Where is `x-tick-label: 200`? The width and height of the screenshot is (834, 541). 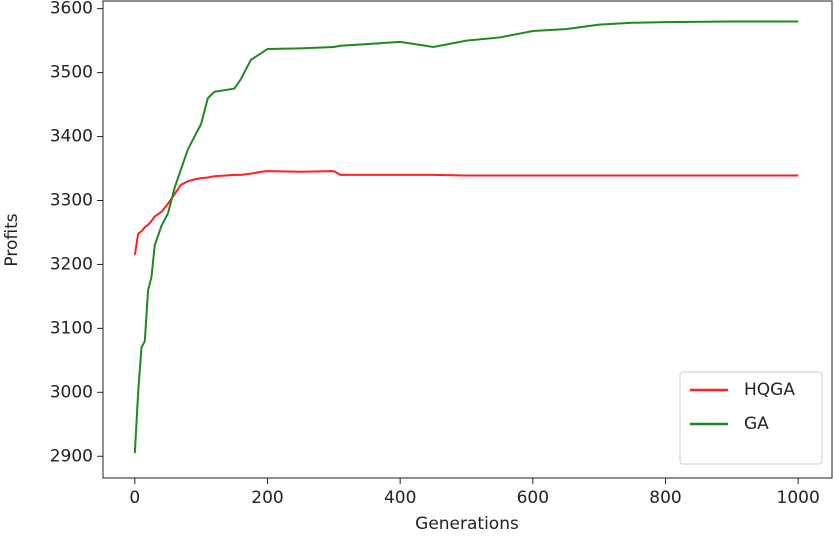 x-tick-label: 200 is located at coordinates (267, 498).